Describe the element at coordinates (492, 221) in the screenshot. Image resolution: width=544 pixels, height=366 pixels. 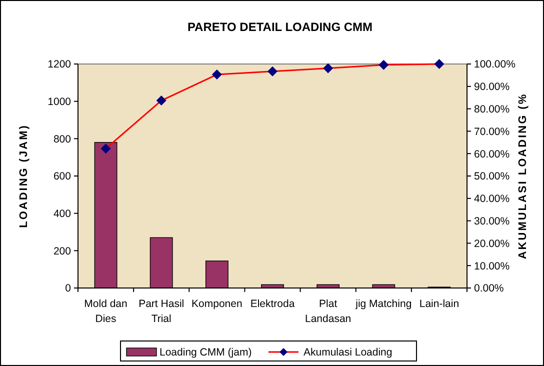
I see `y2-tick-label: 30.00%` at that location.